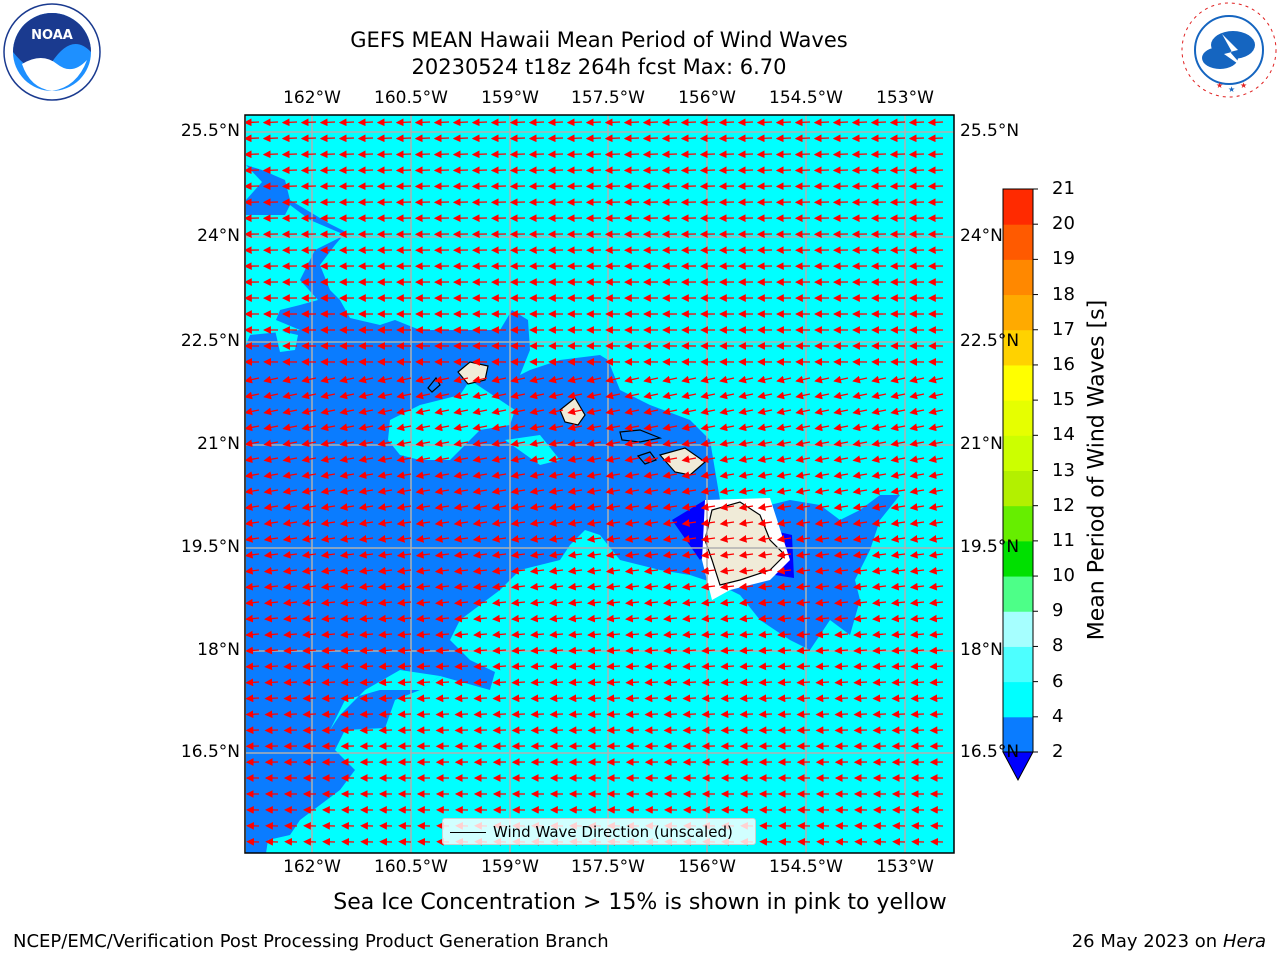 This screenshot has width=1280, height=960. I want to click on colorbar-segment, so click(1018, 594).